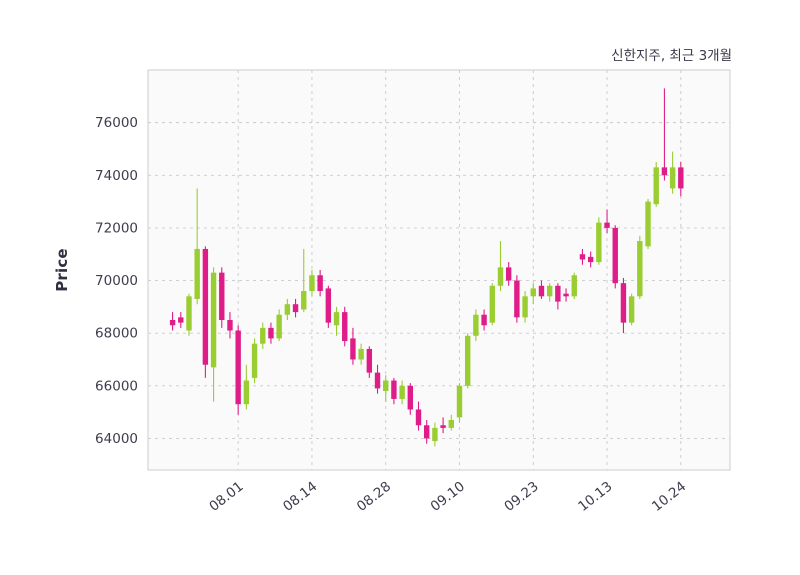  What do you see at coordinates (116, 228) in the screenshot?
I see `y-tick-label: 72000` at bounding box center [116, 228].